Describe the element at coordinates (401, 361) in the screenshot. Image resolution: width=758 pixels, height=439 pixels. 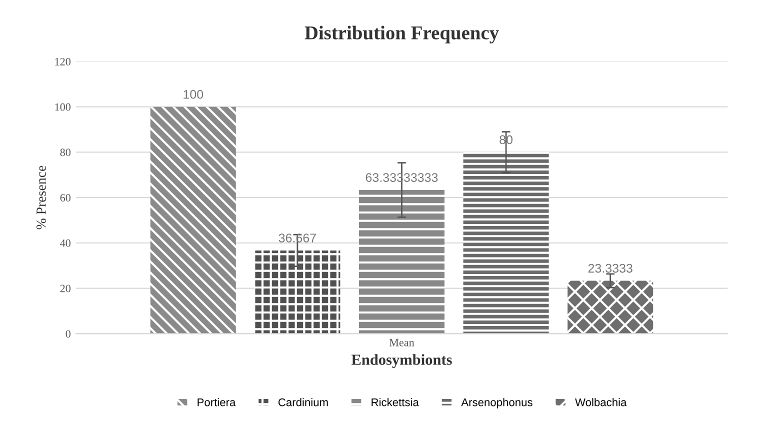
I see `x-axis-title: Endosymbionts` at that location.